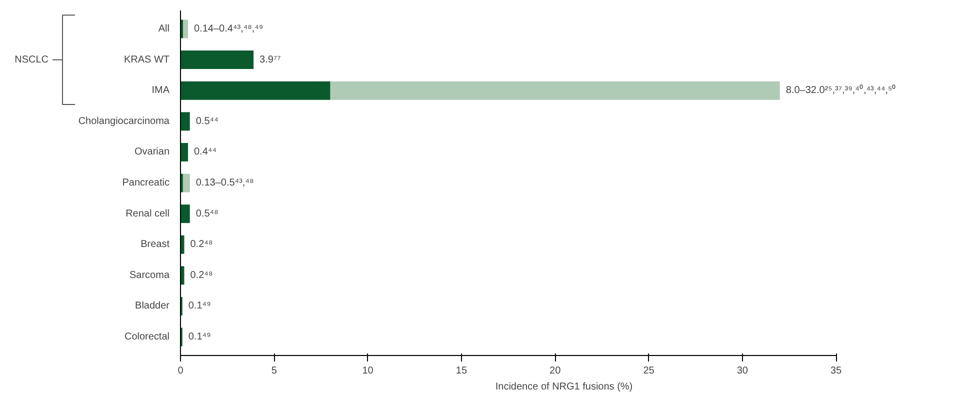 The image size is (965, 405). I want to click on text: 0.5⁴⁸, so click(207, 214).